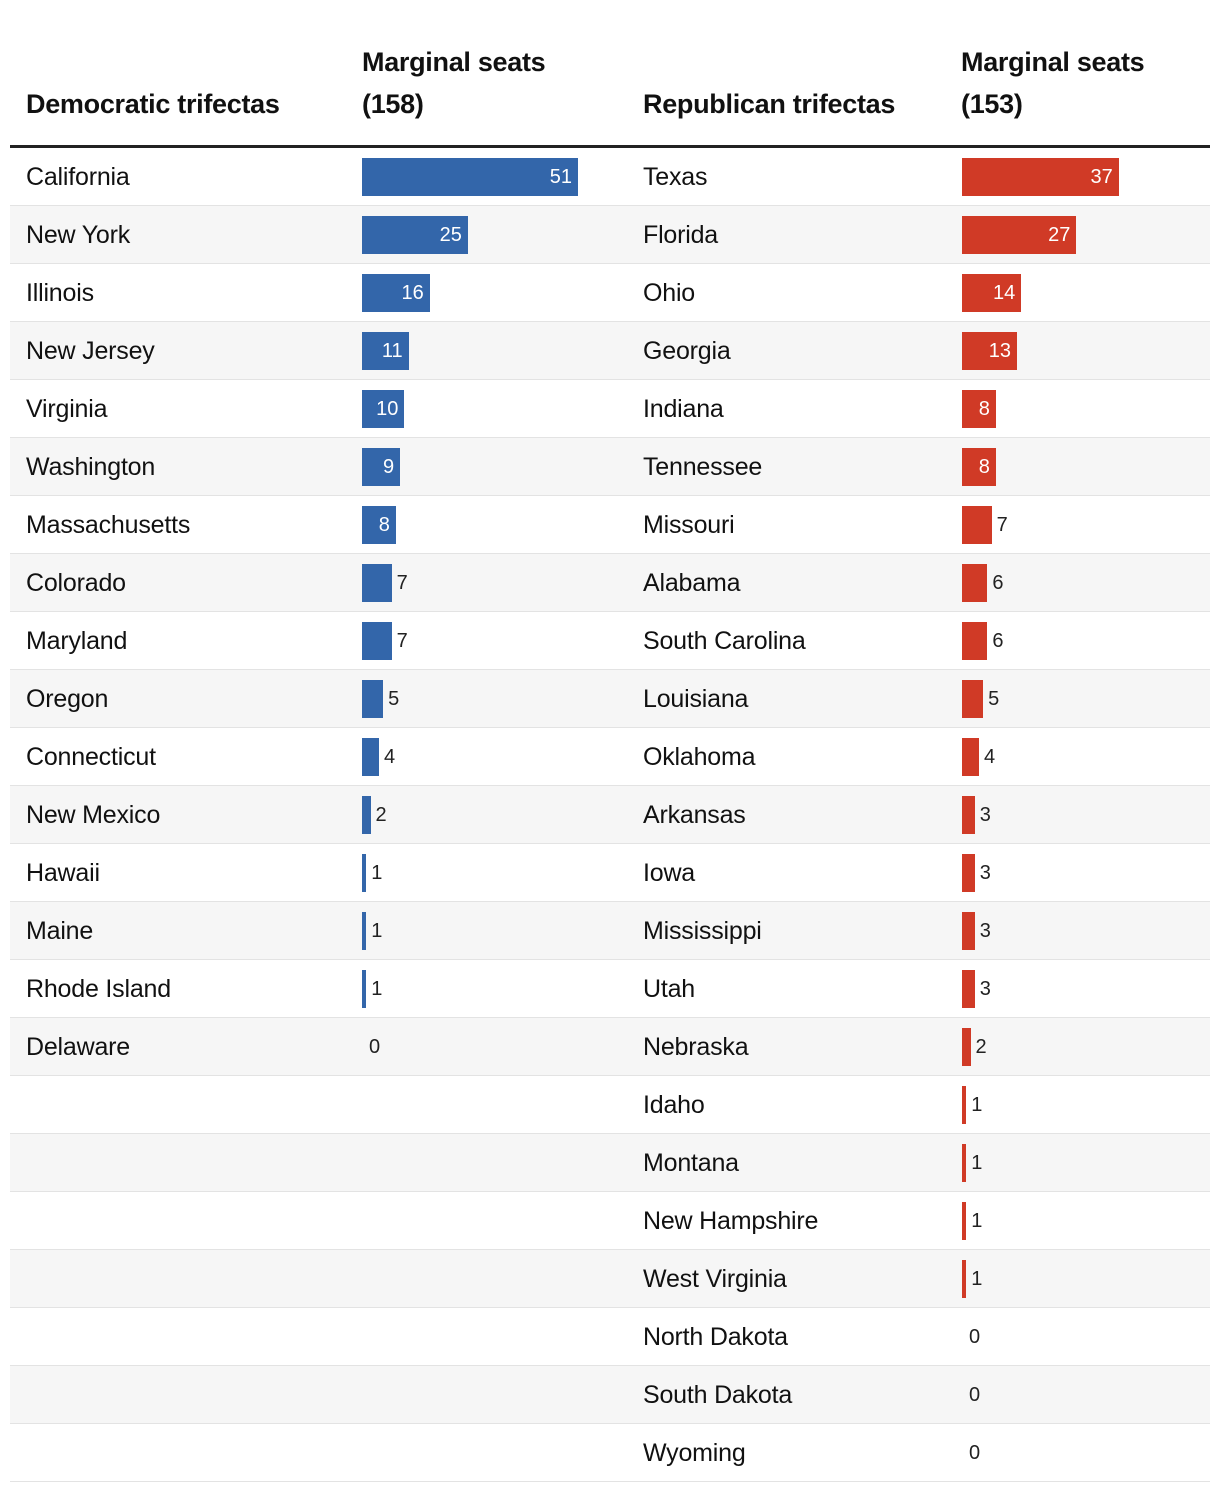 The width and height of the screenshot is (1220, 1492). I want to click on table-row: Maryland 7 South Carolina 6, so click(610, 641).